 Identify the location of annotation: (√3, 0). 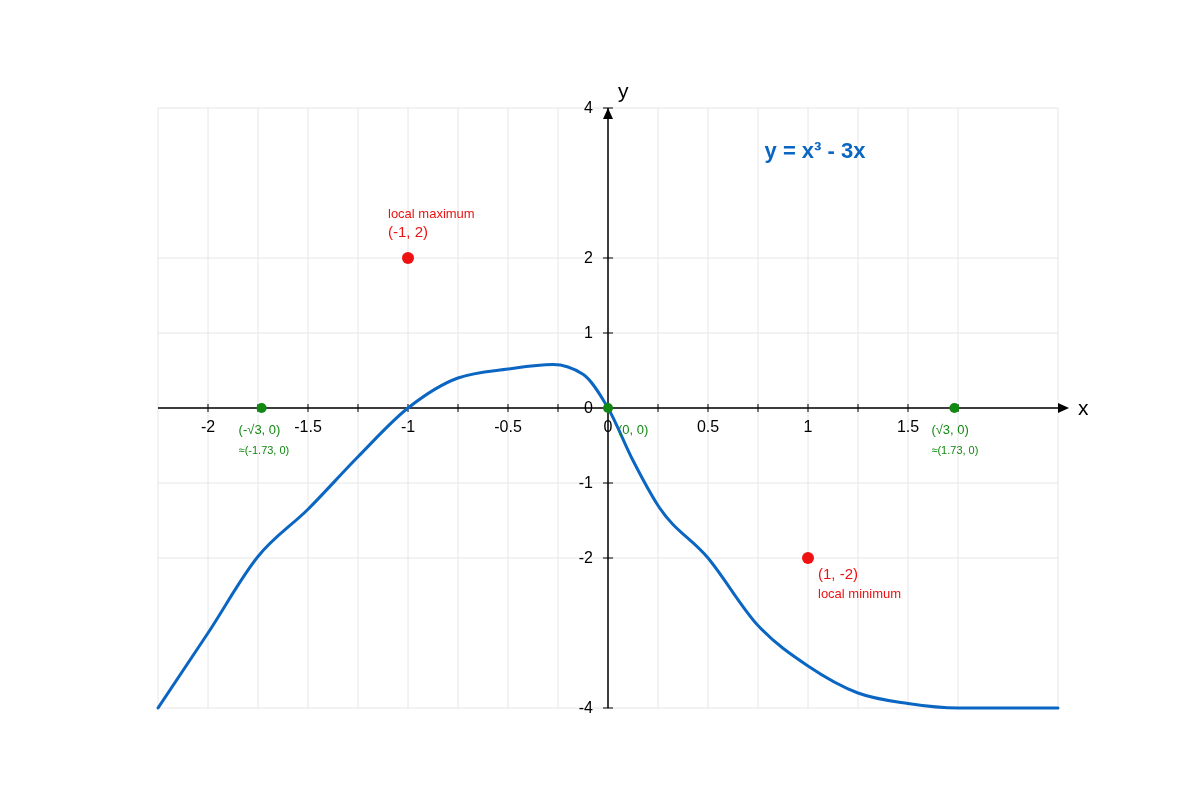
(950, 429).